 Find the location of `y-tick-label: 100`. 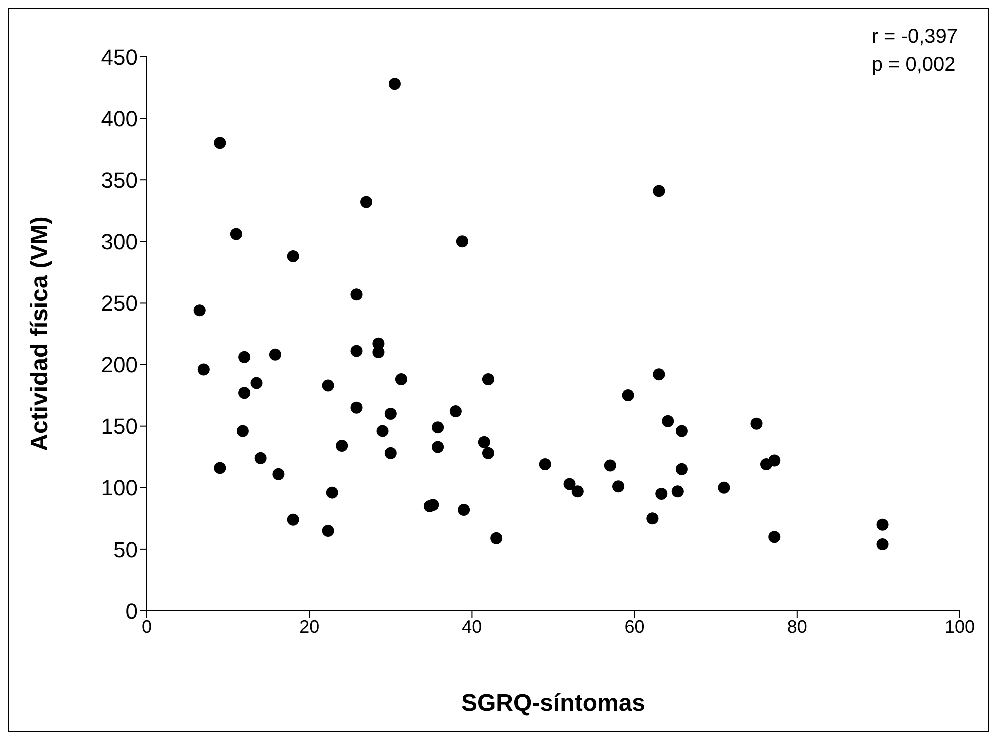

y-tick-label: 100 is located at coordinates (119, 488).